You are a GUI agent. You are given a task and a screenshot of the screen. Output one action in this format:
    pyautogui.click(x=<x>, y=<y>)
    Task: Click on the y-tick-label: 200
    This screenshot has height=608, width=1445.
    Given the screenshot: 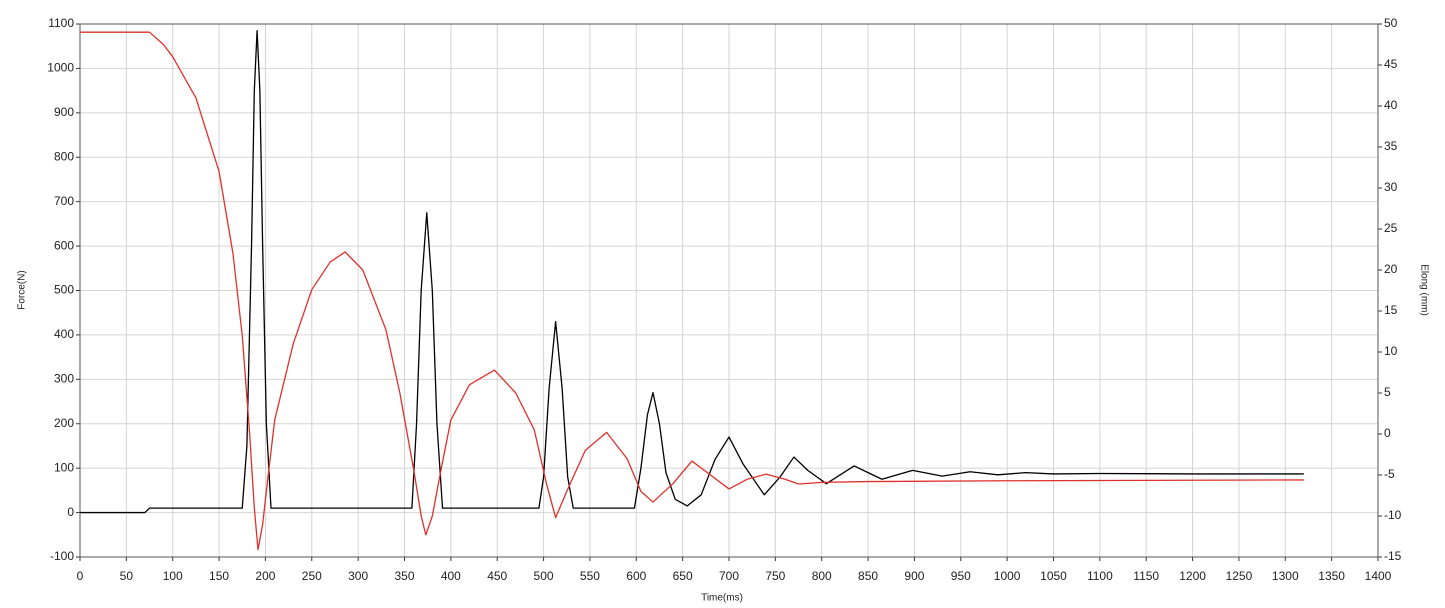 What is the action you would take?
    pyautogui.click(x=64, y=423)
    